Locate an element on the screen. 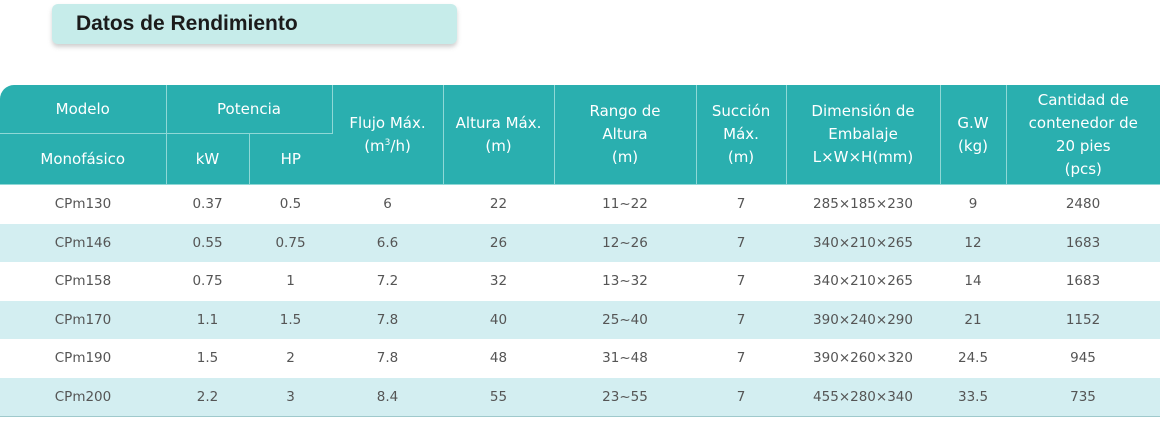 Image resolution: width=1160 pixels, height=426 pixels. table-row: CPm200 2.2 3 8.4 55 23~55 7 455×280×340 33.5 735 is located at coordinates (580, 397).